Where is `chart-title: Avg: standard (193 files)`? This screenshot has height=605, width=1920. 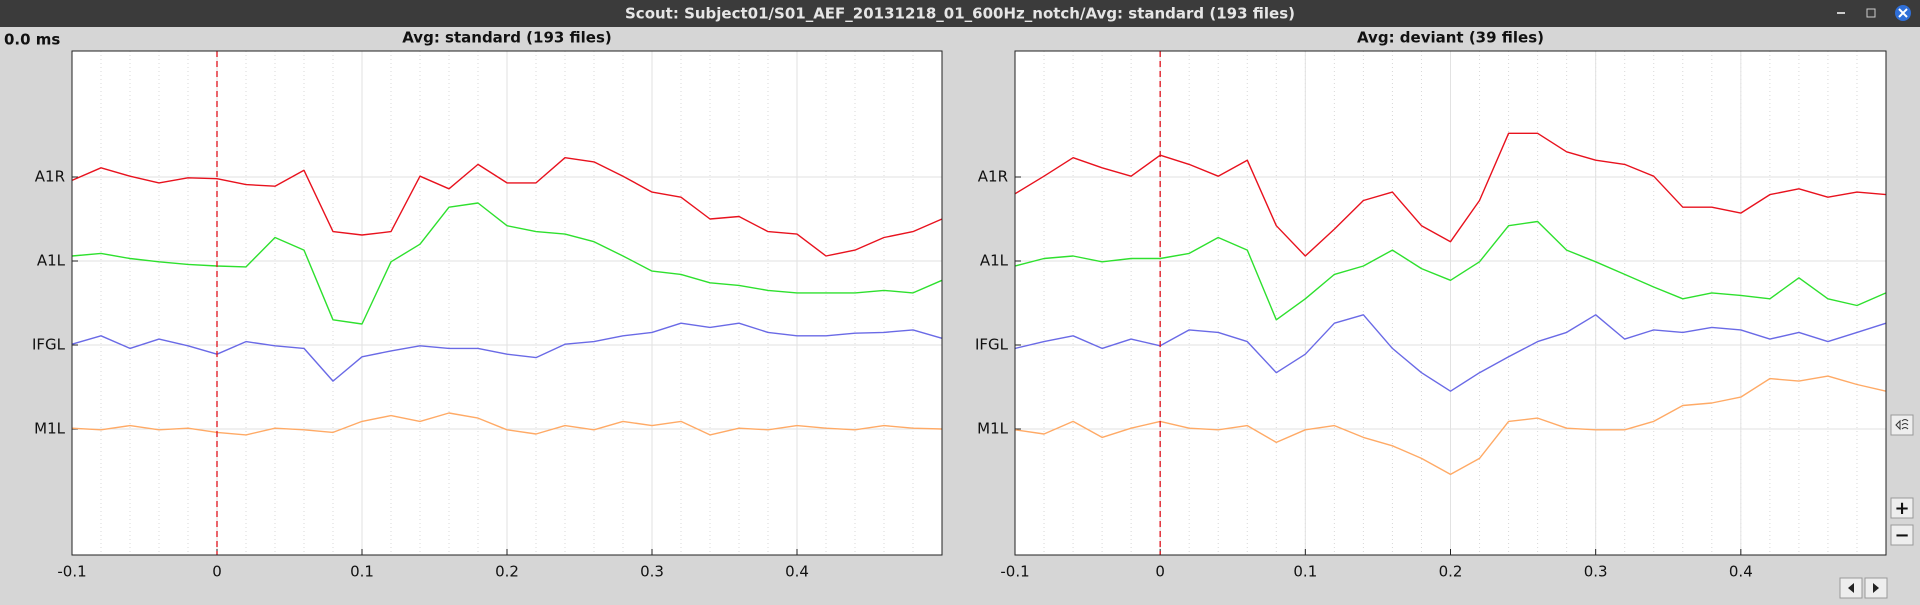 chart-title: Avg: standard (193 files) is located at coordinates (507, 38).